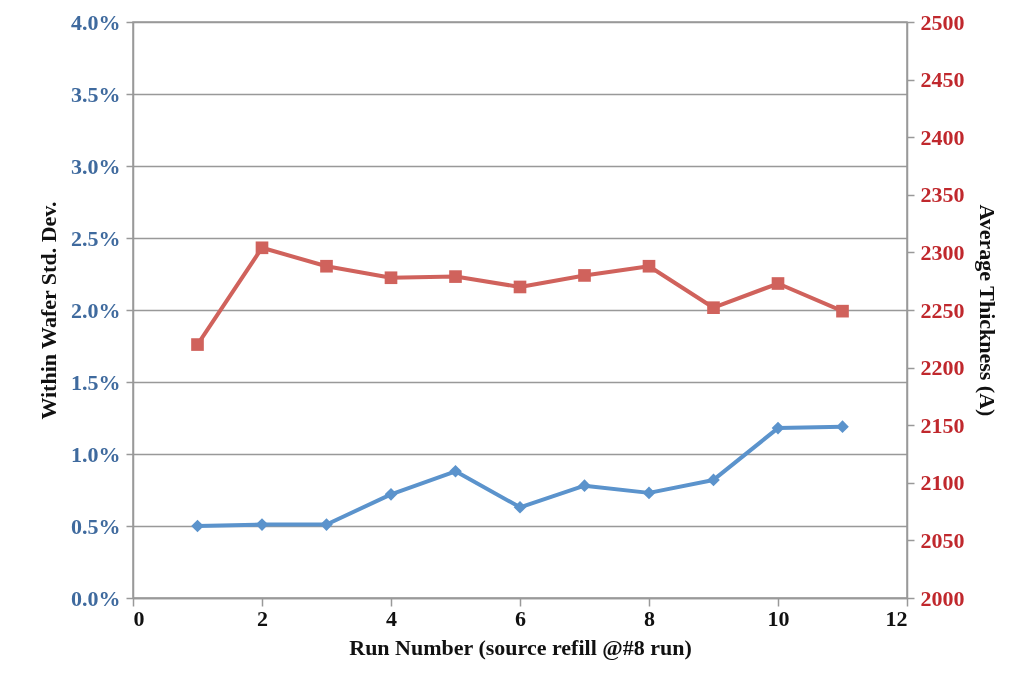 This screenshot has height=694, width=1029. What do you see at coordinates (96, 526) in the screenshot?
I see `y-tick-label: 0.5%` at bounding box center [96, 526].